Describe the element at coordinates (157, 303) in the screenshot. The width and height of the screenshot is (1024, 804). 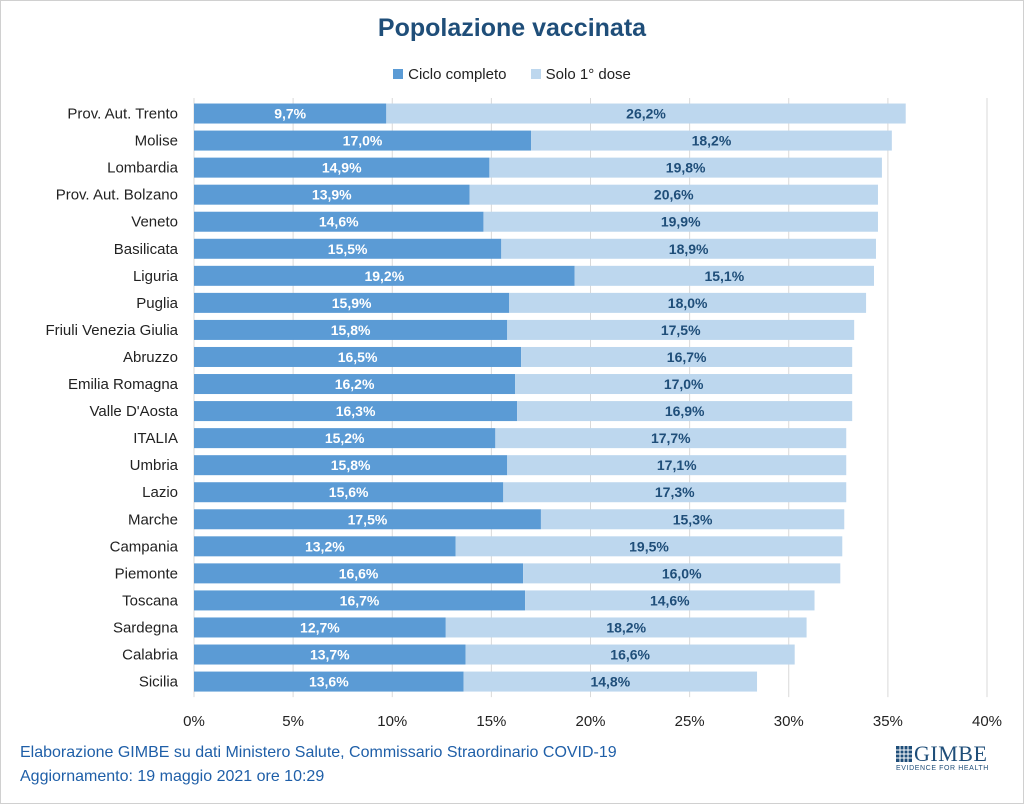
I see `category-label: Puglia` at that location.